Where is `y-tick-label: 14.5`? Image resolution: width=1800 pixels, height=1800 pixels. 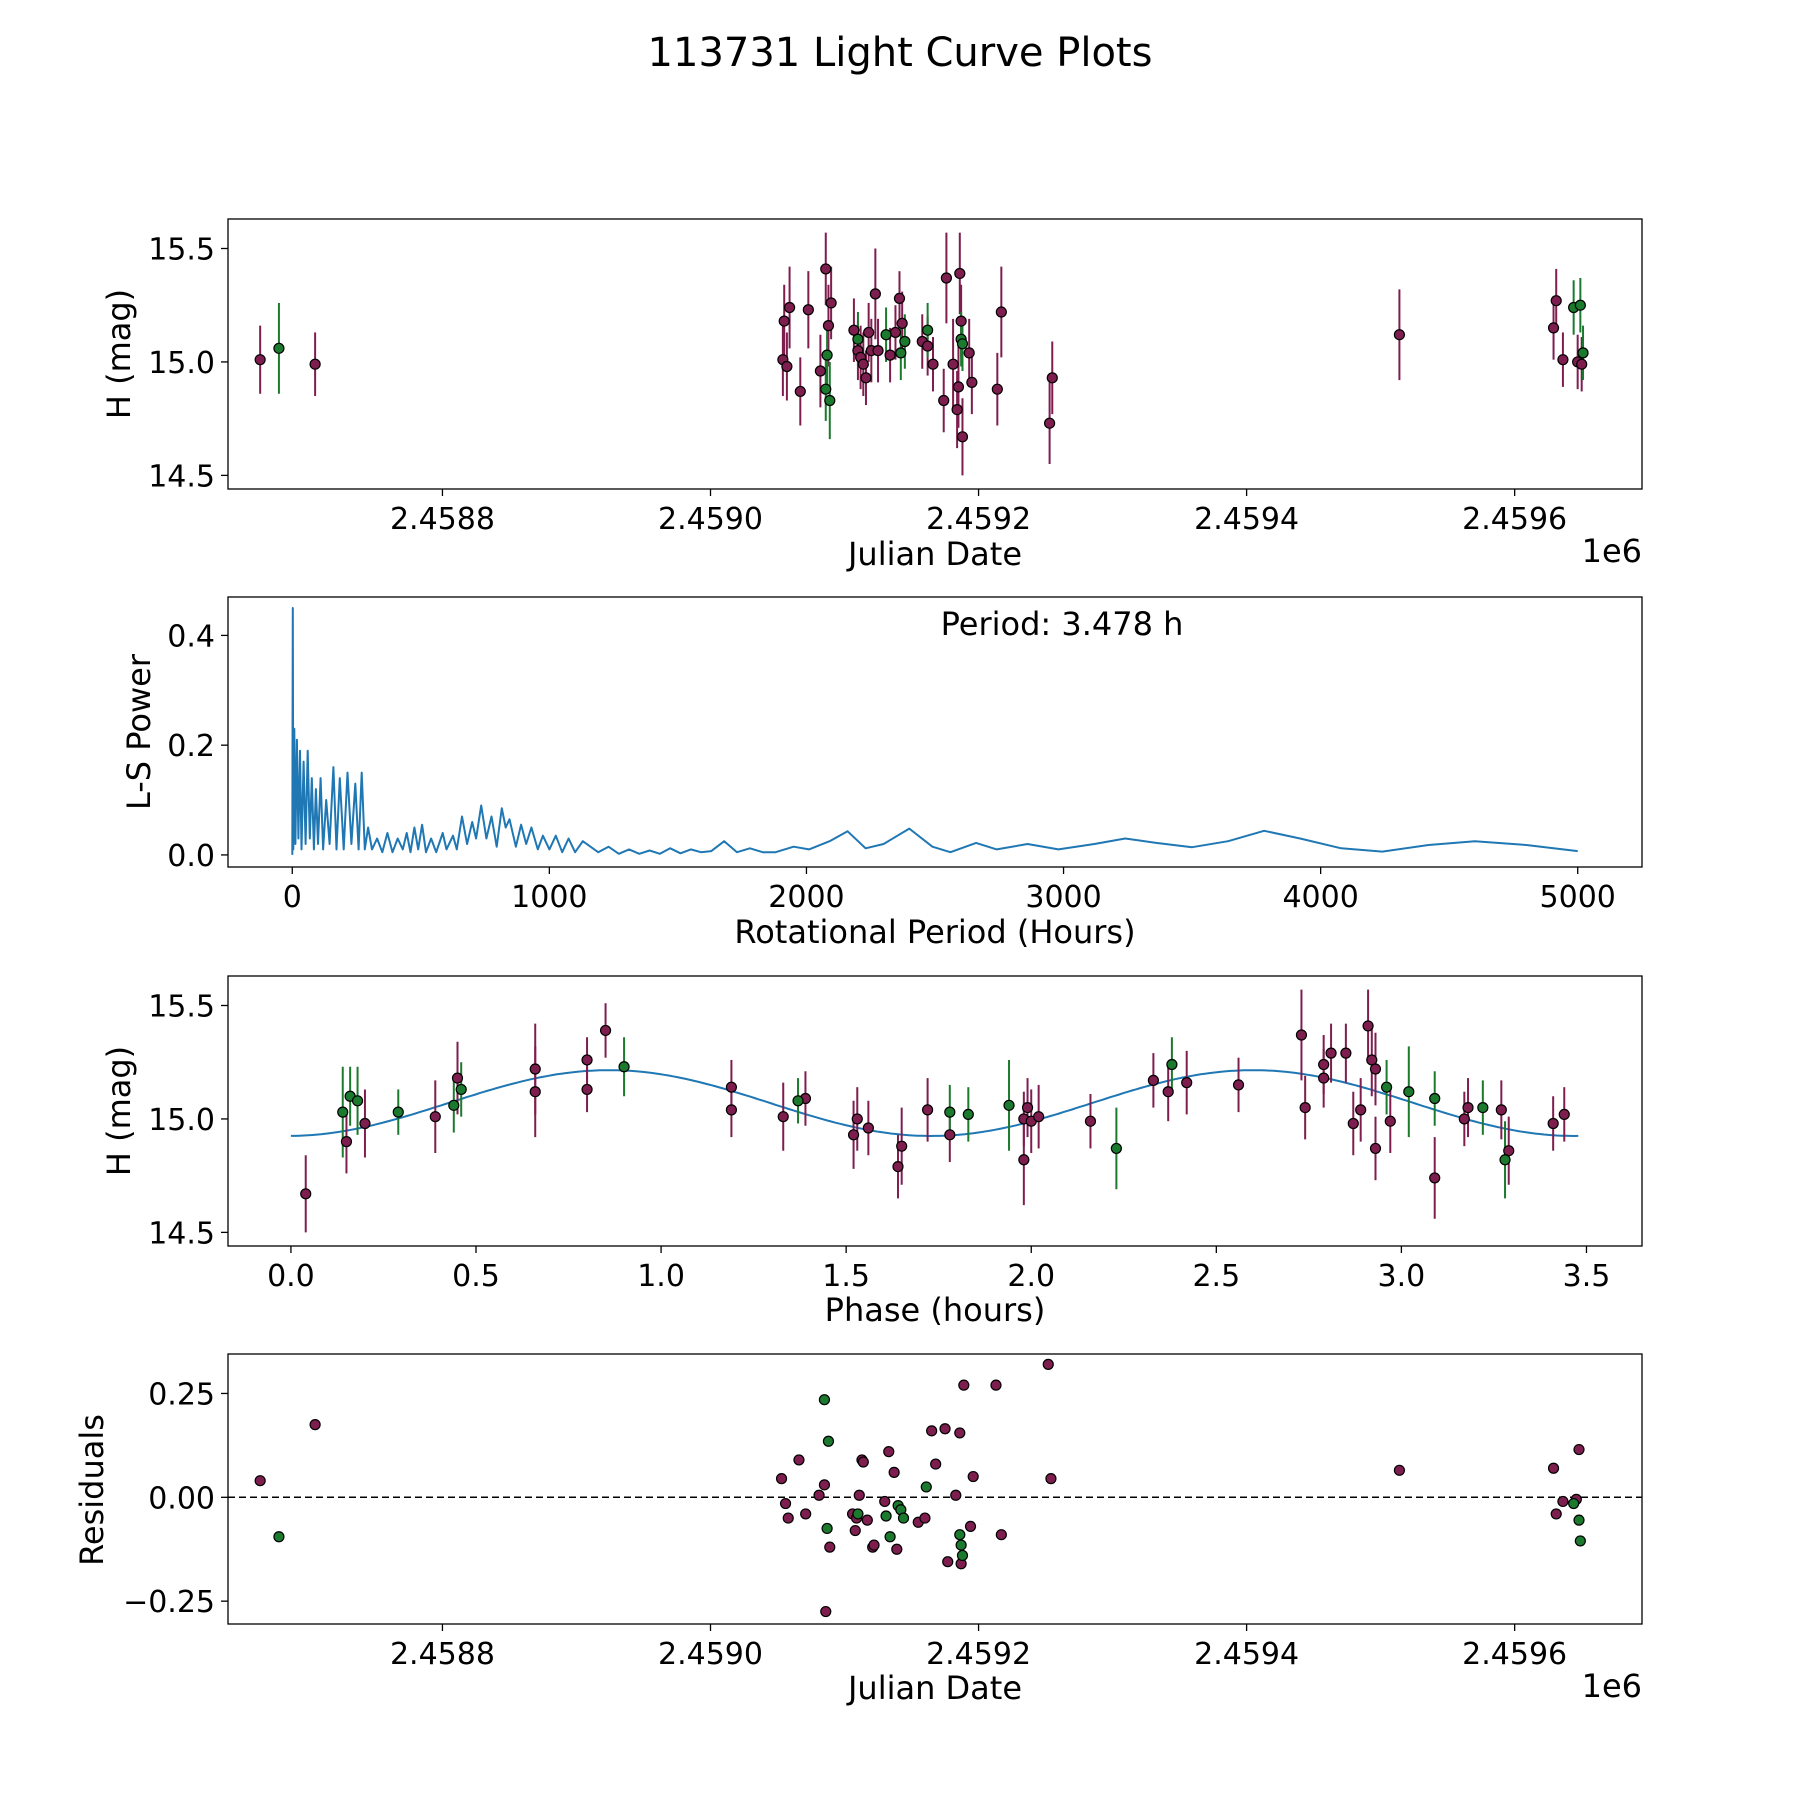 y-tick-label: 14.5 is located at coordinates (181, 1233).